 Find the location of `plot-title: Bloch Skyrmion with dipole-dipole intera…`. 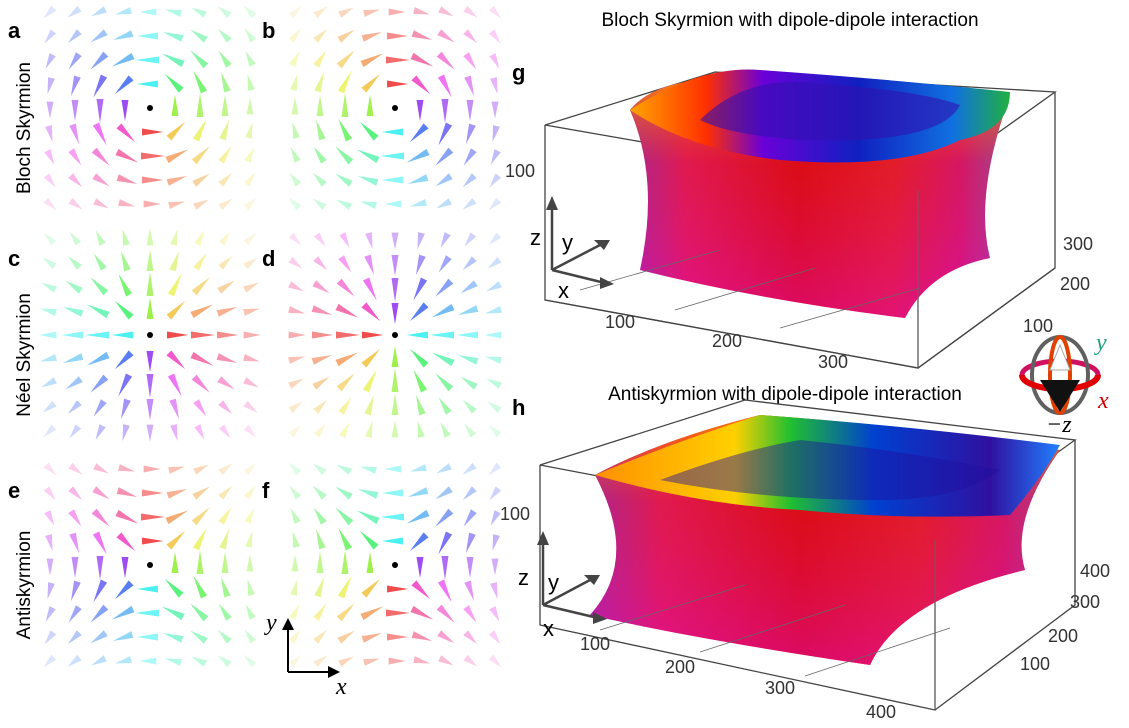

plot-title: Bloch Skyrmion with dipole-dipole intera… is located at coordinates (789, 20).